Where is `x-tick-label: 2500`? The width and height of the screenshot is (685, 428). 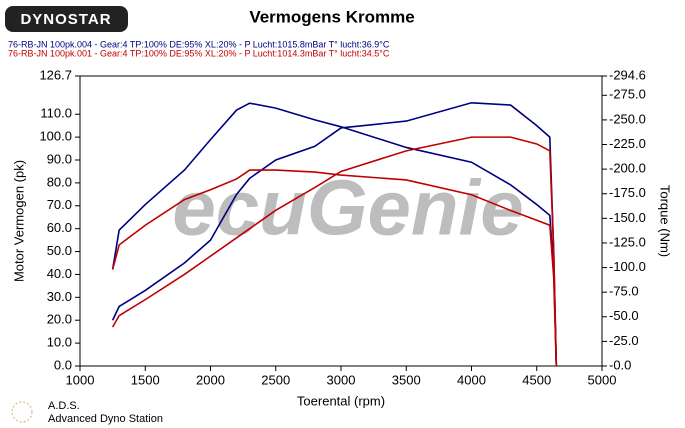 x-tick-label: 2500 is located at coordinates (275, 379).